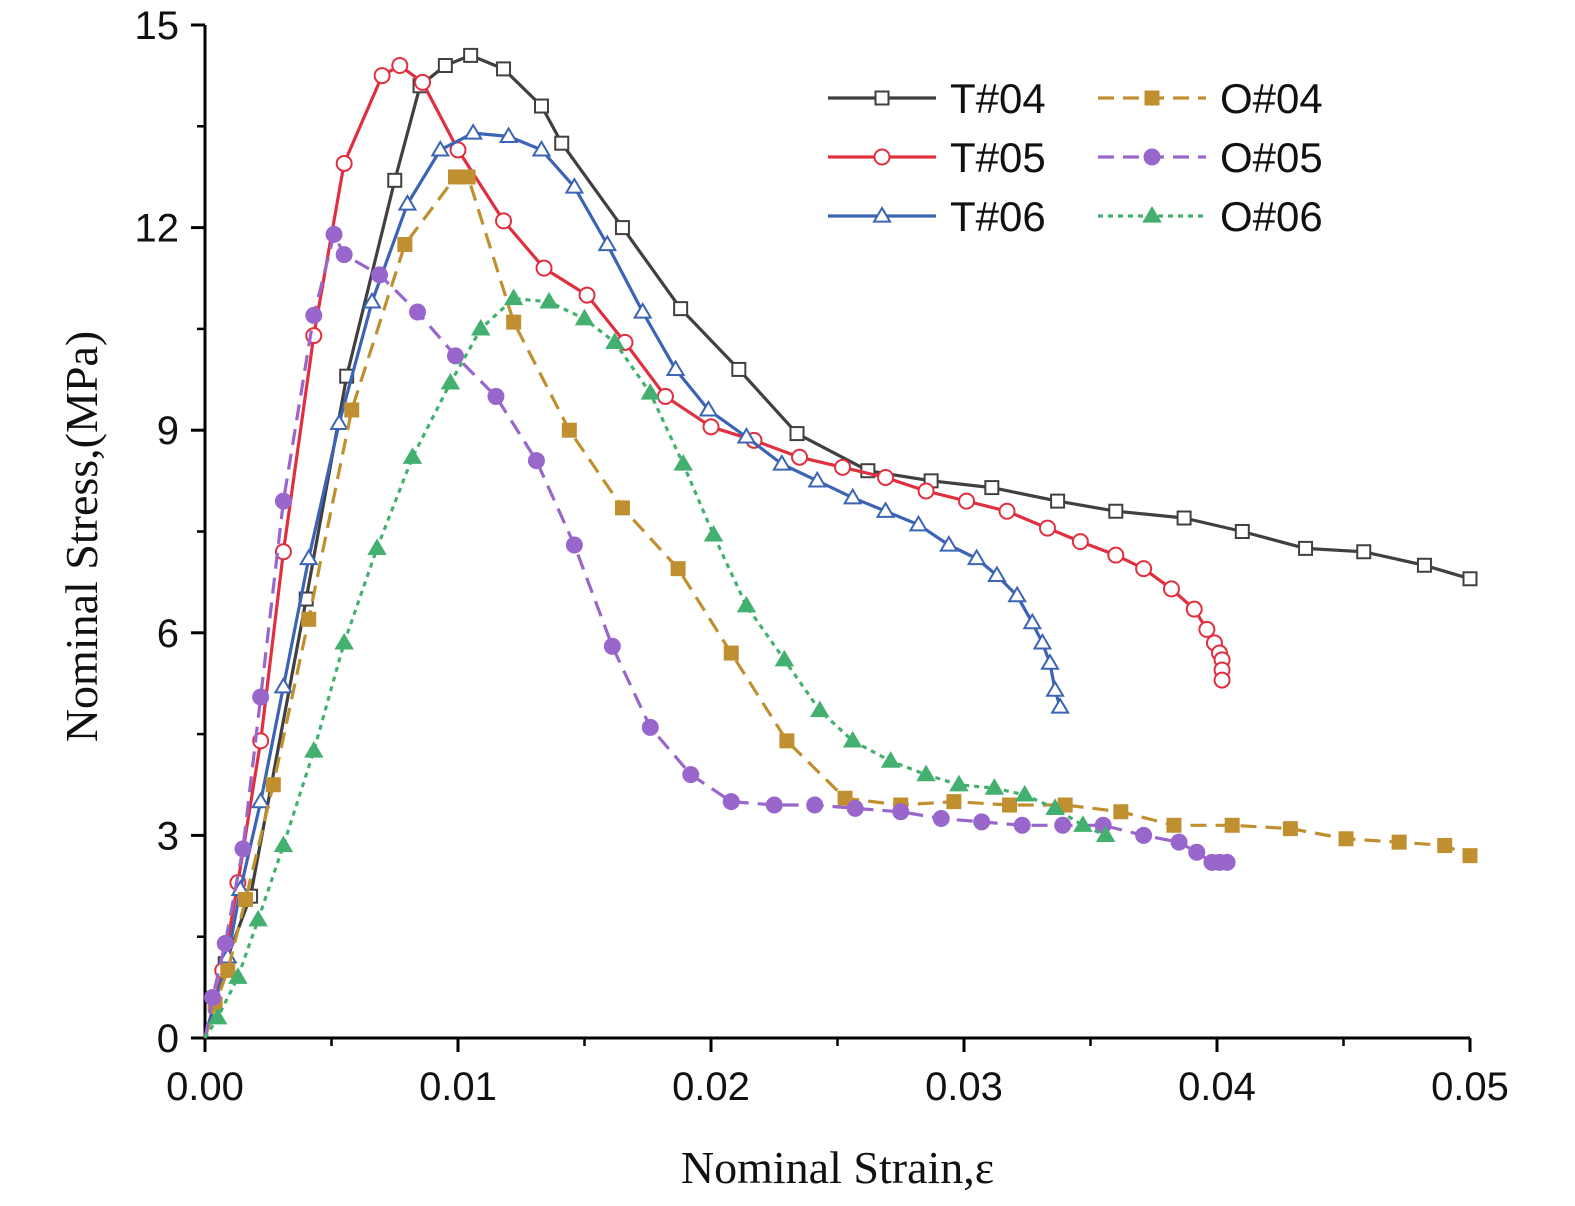  I want to click on legend-label: O#06, so click(1271, 216).